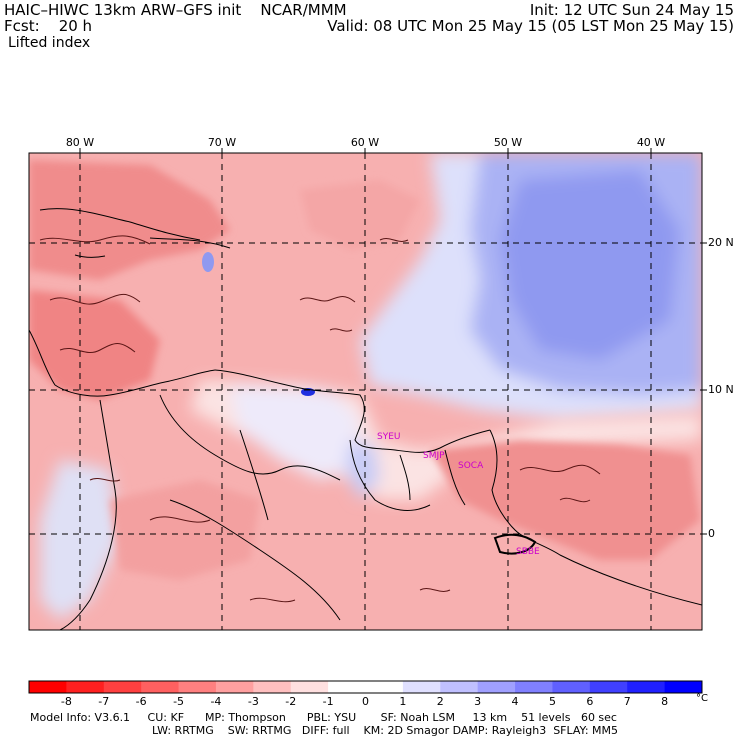 This screenshot has width=740, height=740. What do you see at coordinates (365, 701) in the screenshot?
I see `colorbar-label: 0` at bounding box center [365, 701].